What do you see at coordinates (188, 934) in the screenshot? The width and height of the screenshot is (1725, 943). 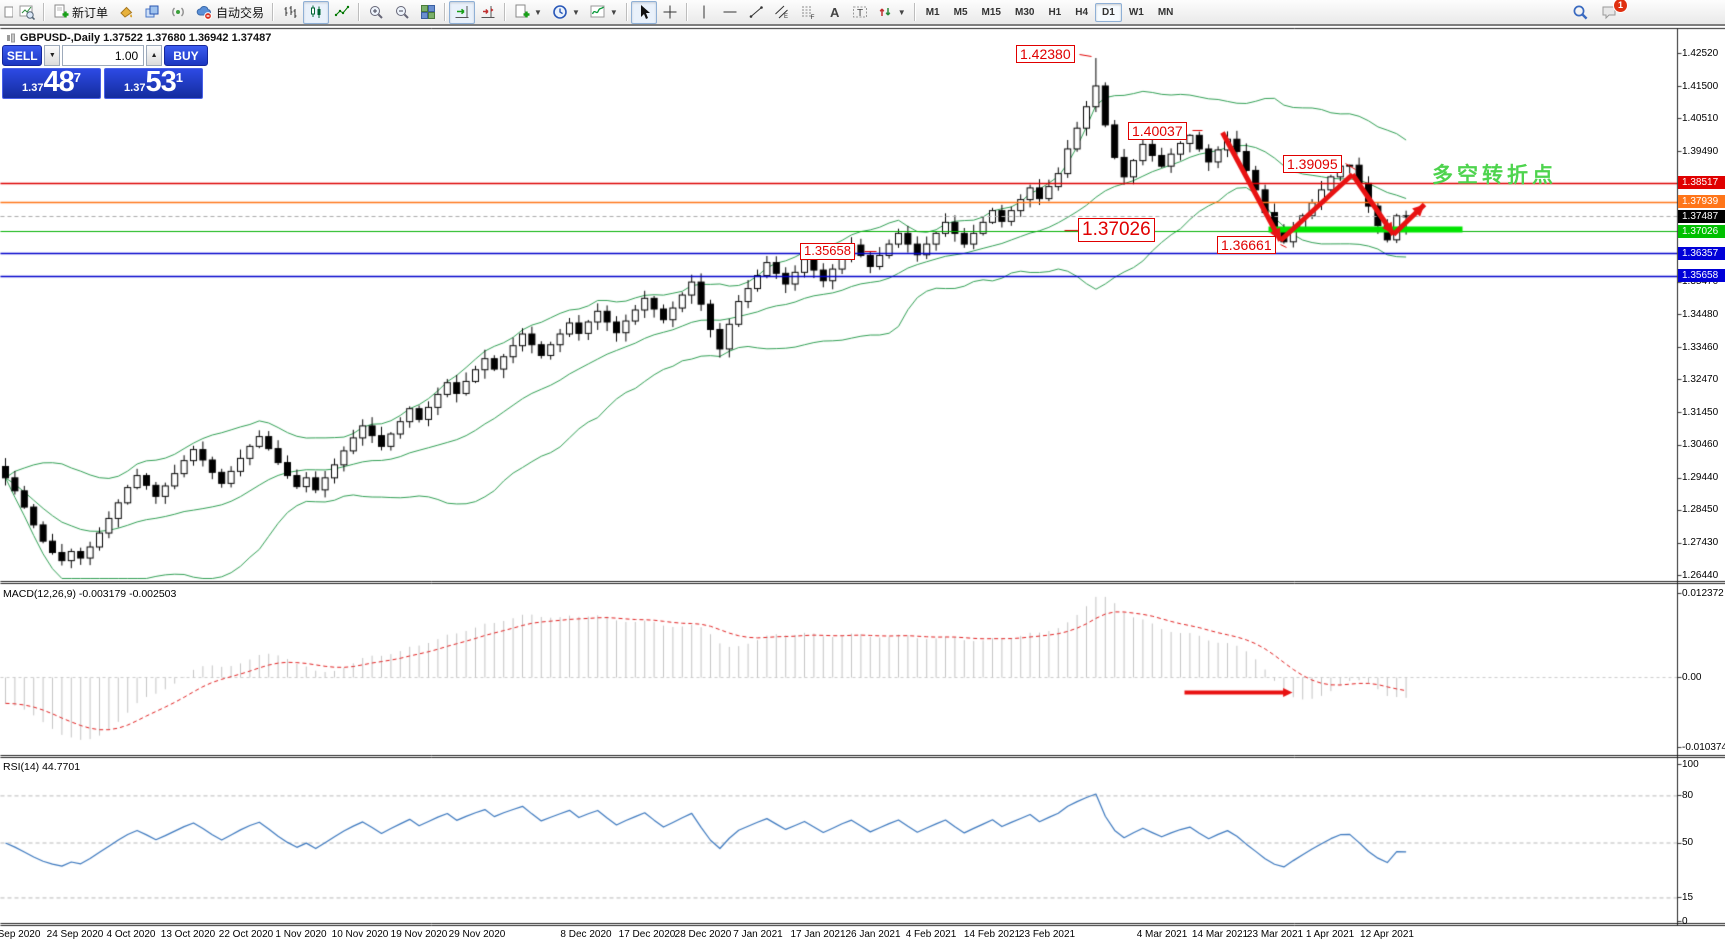 I see `date-axis-label: 13 Oct 2020` at bounding box center [188, 934].